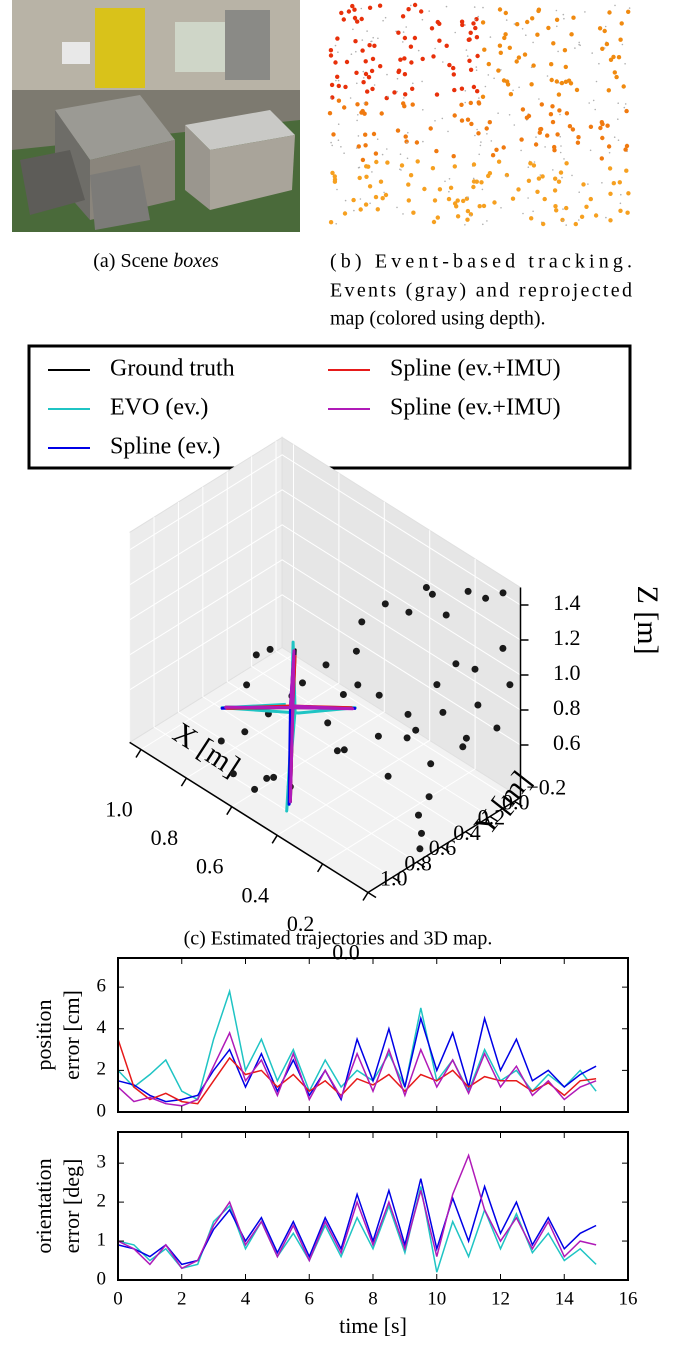  I want to click on x-tick-label: 0.2, so click(301, 923).